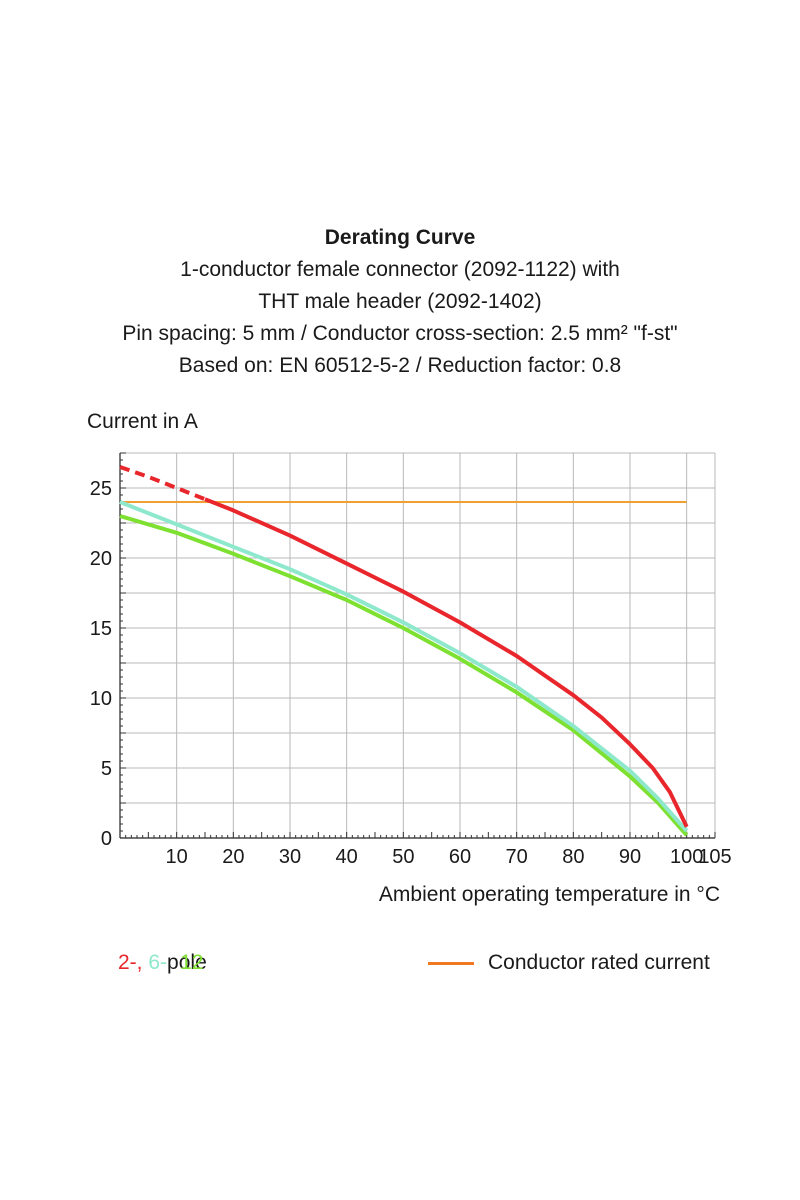  What do you see at coordinates (106, 839) in the screenshot?
I see `y-tick-label: 0` at bounding box center [106, 839].